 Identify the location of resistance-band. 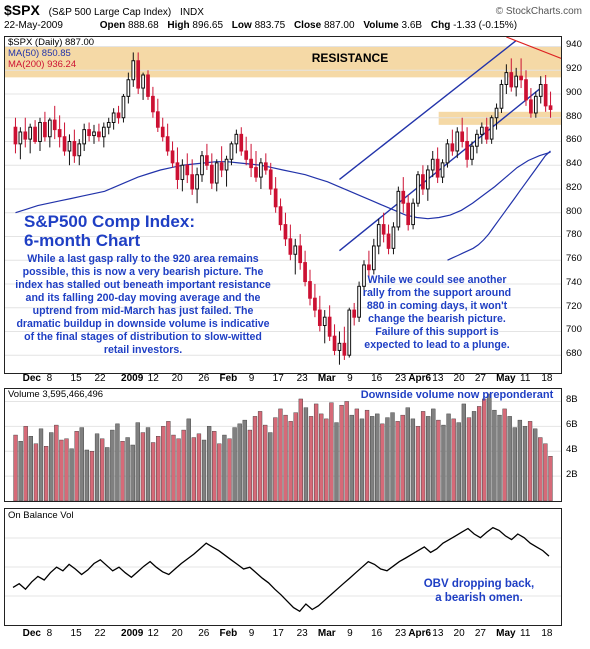
(283, 62).